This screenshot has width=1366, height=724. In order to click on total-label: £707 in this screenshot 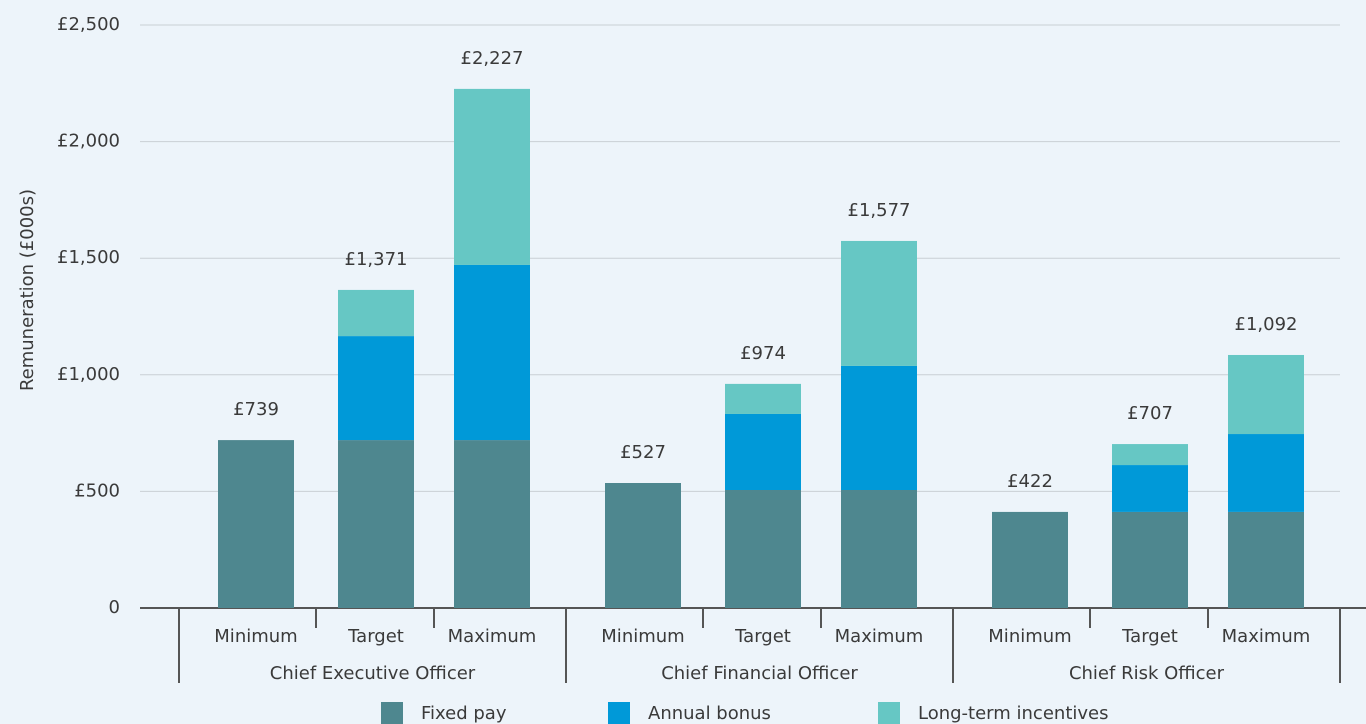, I will do `click(1150, 413)`.